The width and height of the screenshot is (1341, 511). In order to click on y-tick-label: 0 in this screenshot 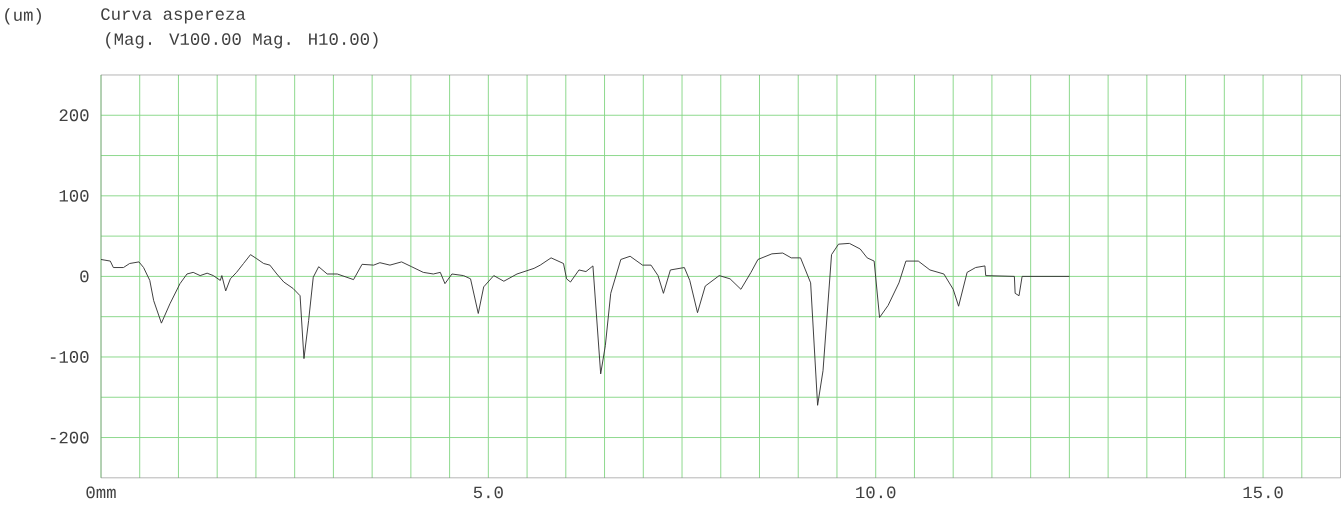, I will do `click(84, 276)`.